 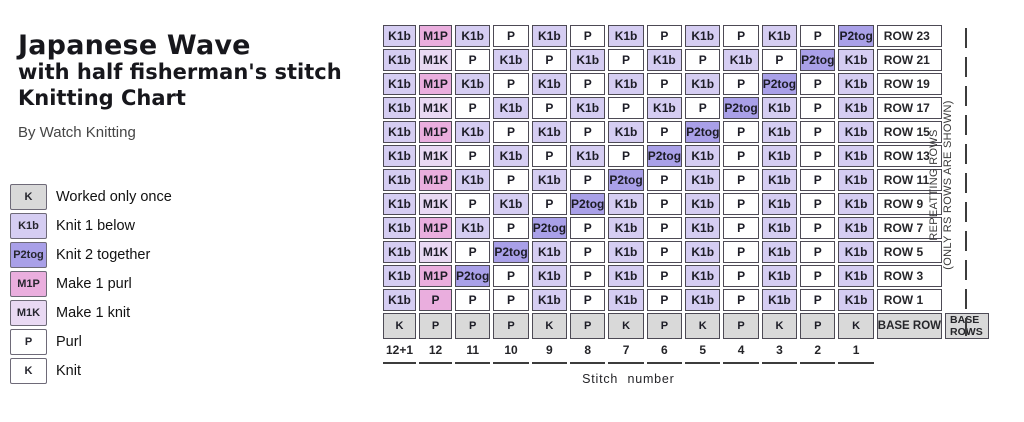 What do you see at coordinates (28, 312) in the screenshot?
I see `legend-swatch: M1K` at bounding box center [28, 312].